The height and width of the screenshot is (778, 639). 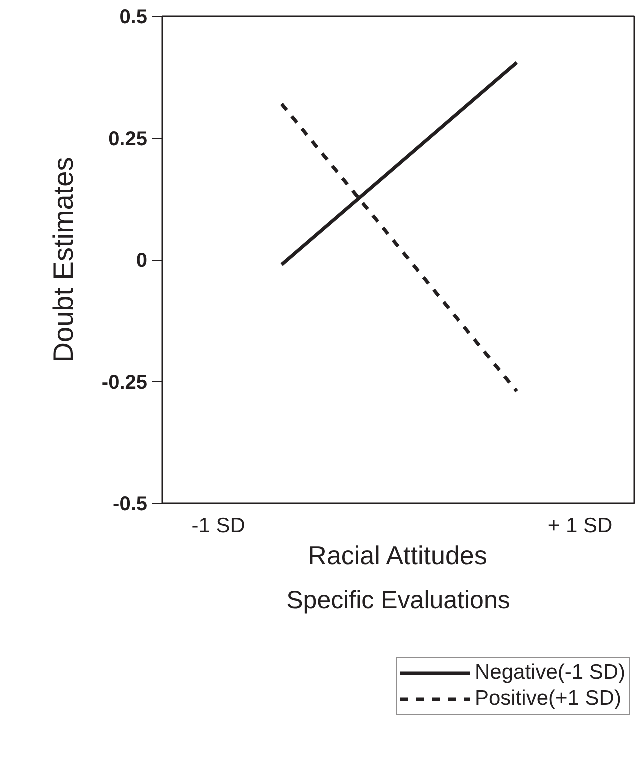 I want to click on y-tick-label: -0.5, so click(x=130, y=505).